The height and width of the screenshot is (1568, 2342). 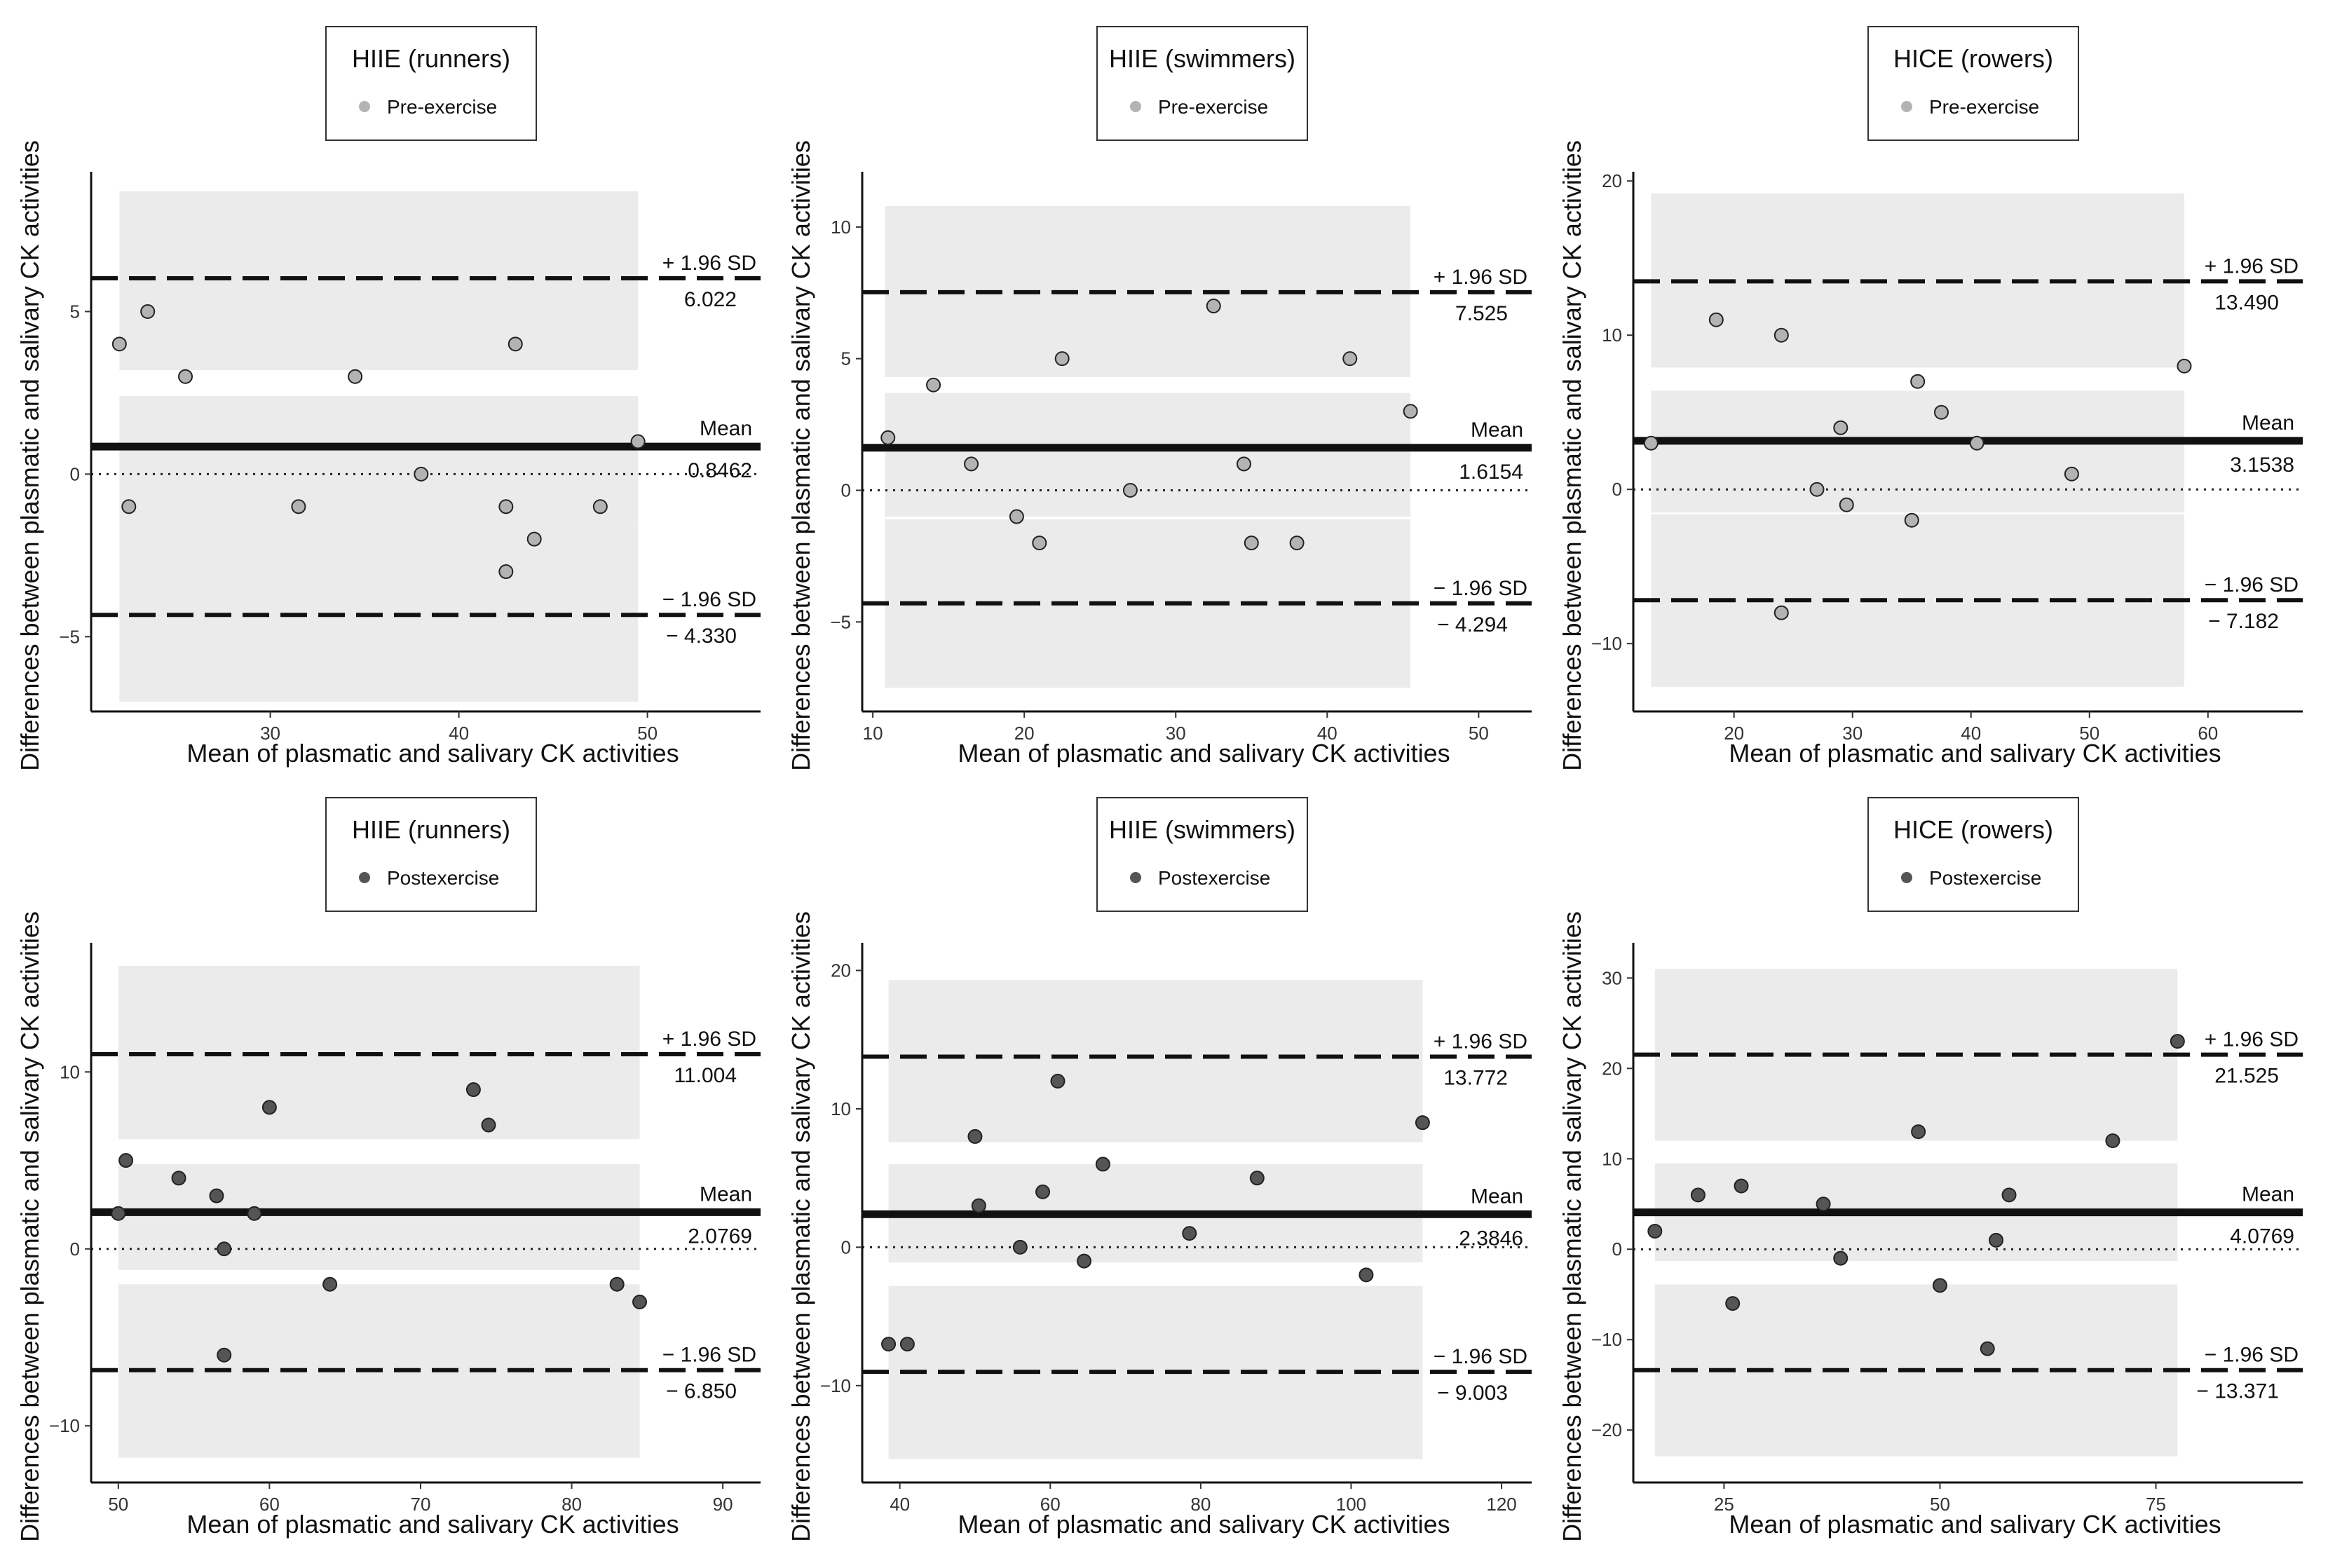 What do you see at coordinates (1475, 1077) in the screenshot?
I see `upper-limit-value: 13.772` at bounding box center [1475, 1077].